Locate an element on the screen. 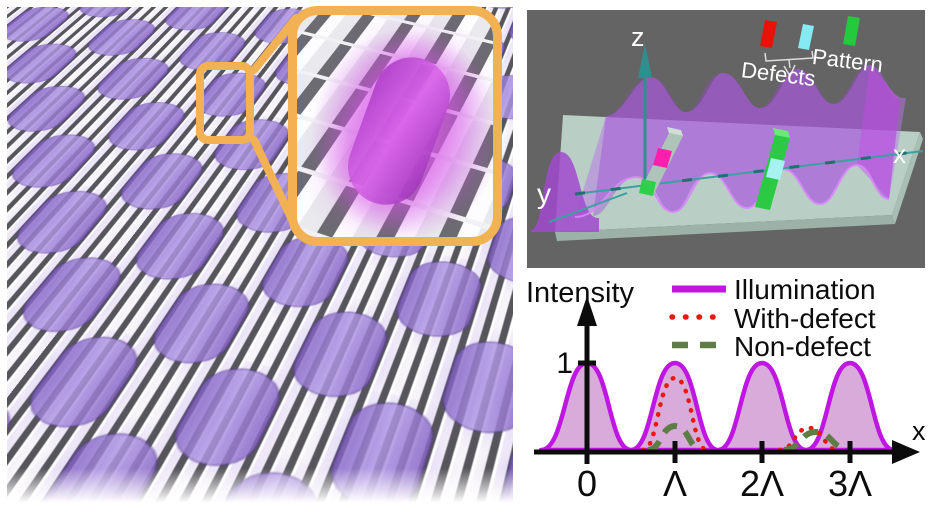 The width and height of the screenshot is (944, 514). chart-legend: Illumination With-defect Non-defect is located at coordinates (772, 318).